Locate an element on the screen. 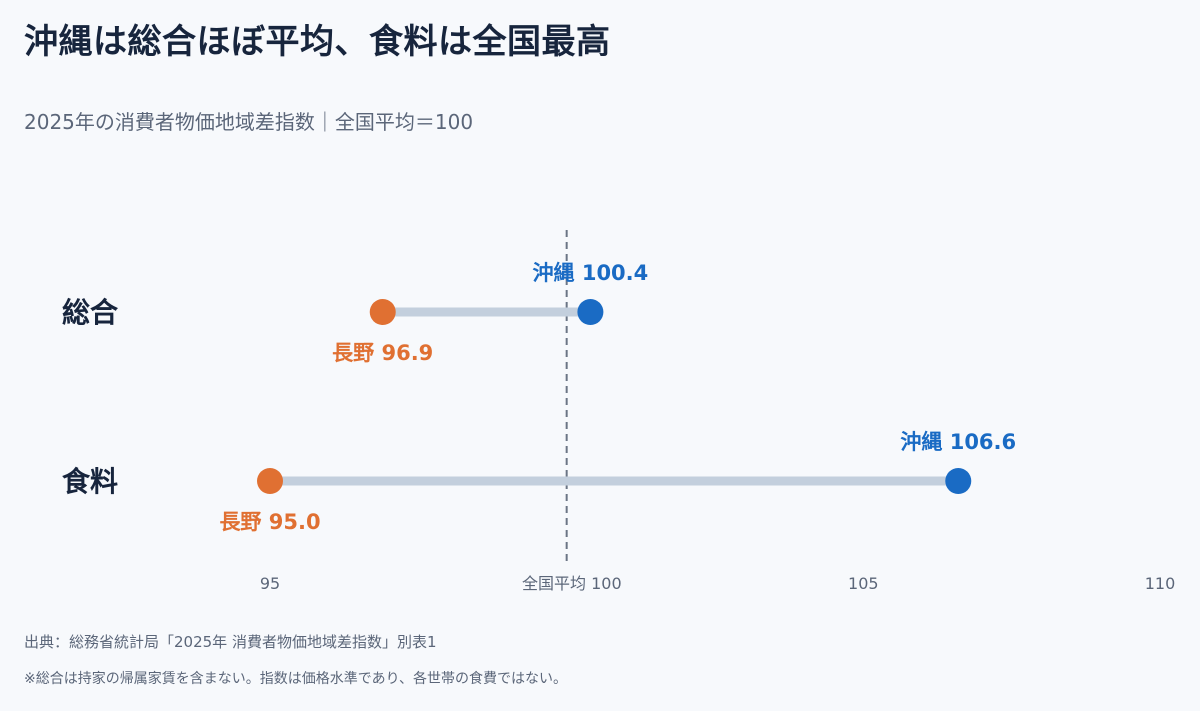  x-tick-label: 全国平均 100 is located at coordinates (572, 583).